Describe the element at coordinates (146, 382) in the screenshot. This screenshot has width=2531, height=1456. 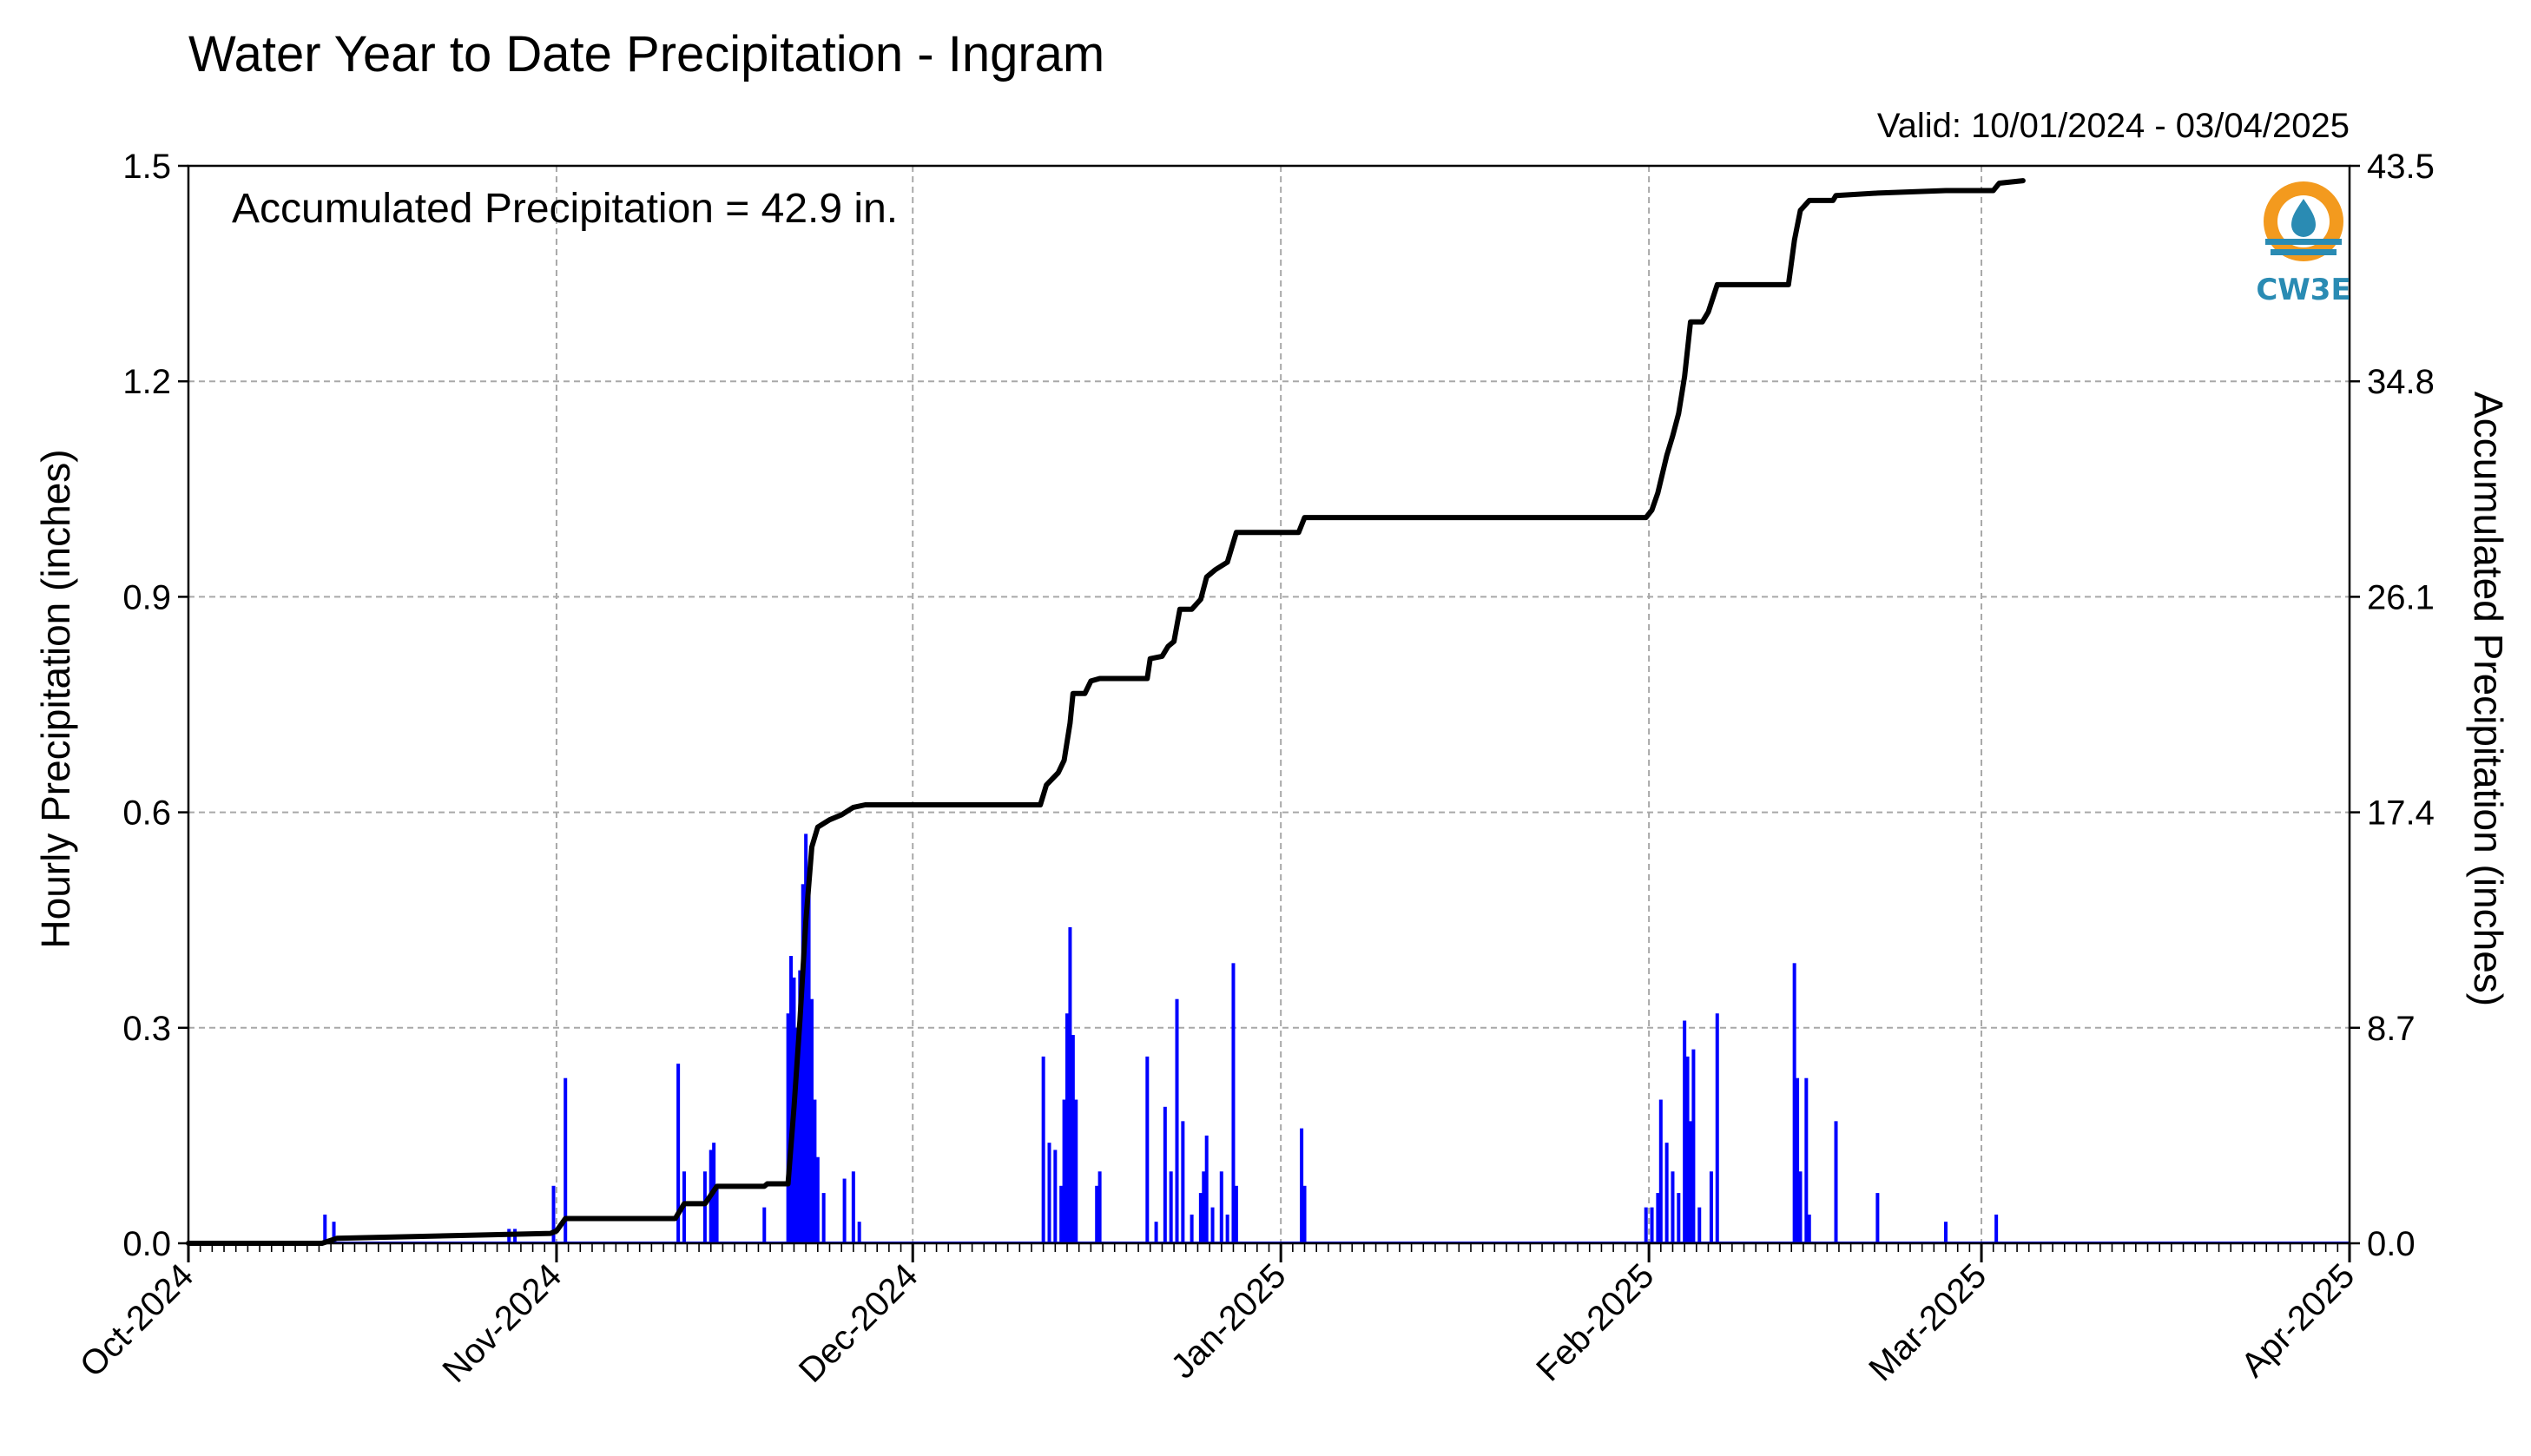
I see `left-y-tick-label: 1.2` at that location.